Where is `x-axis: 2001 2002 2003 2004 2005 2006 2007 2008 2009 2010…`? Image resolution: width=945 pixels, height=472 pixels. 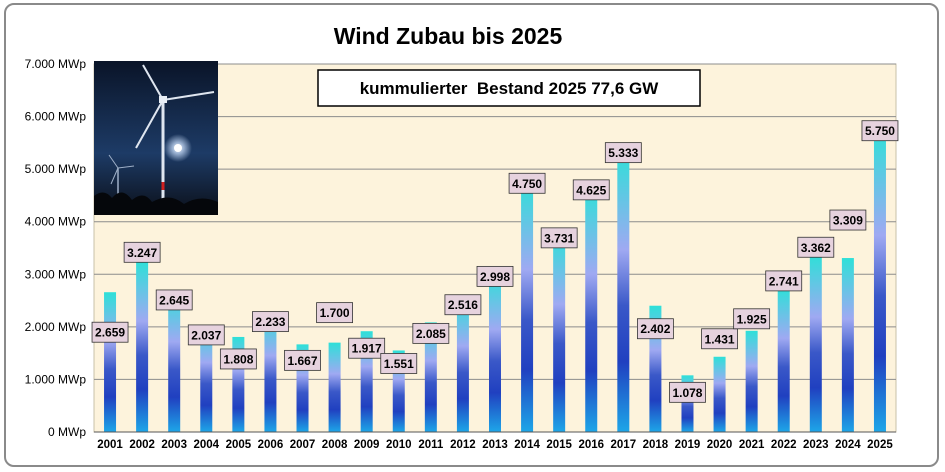 x-axis: 2001 2002 2003 2004 2005 2006 2007 2008 2009 2010… is located at coordinates (495, 441).